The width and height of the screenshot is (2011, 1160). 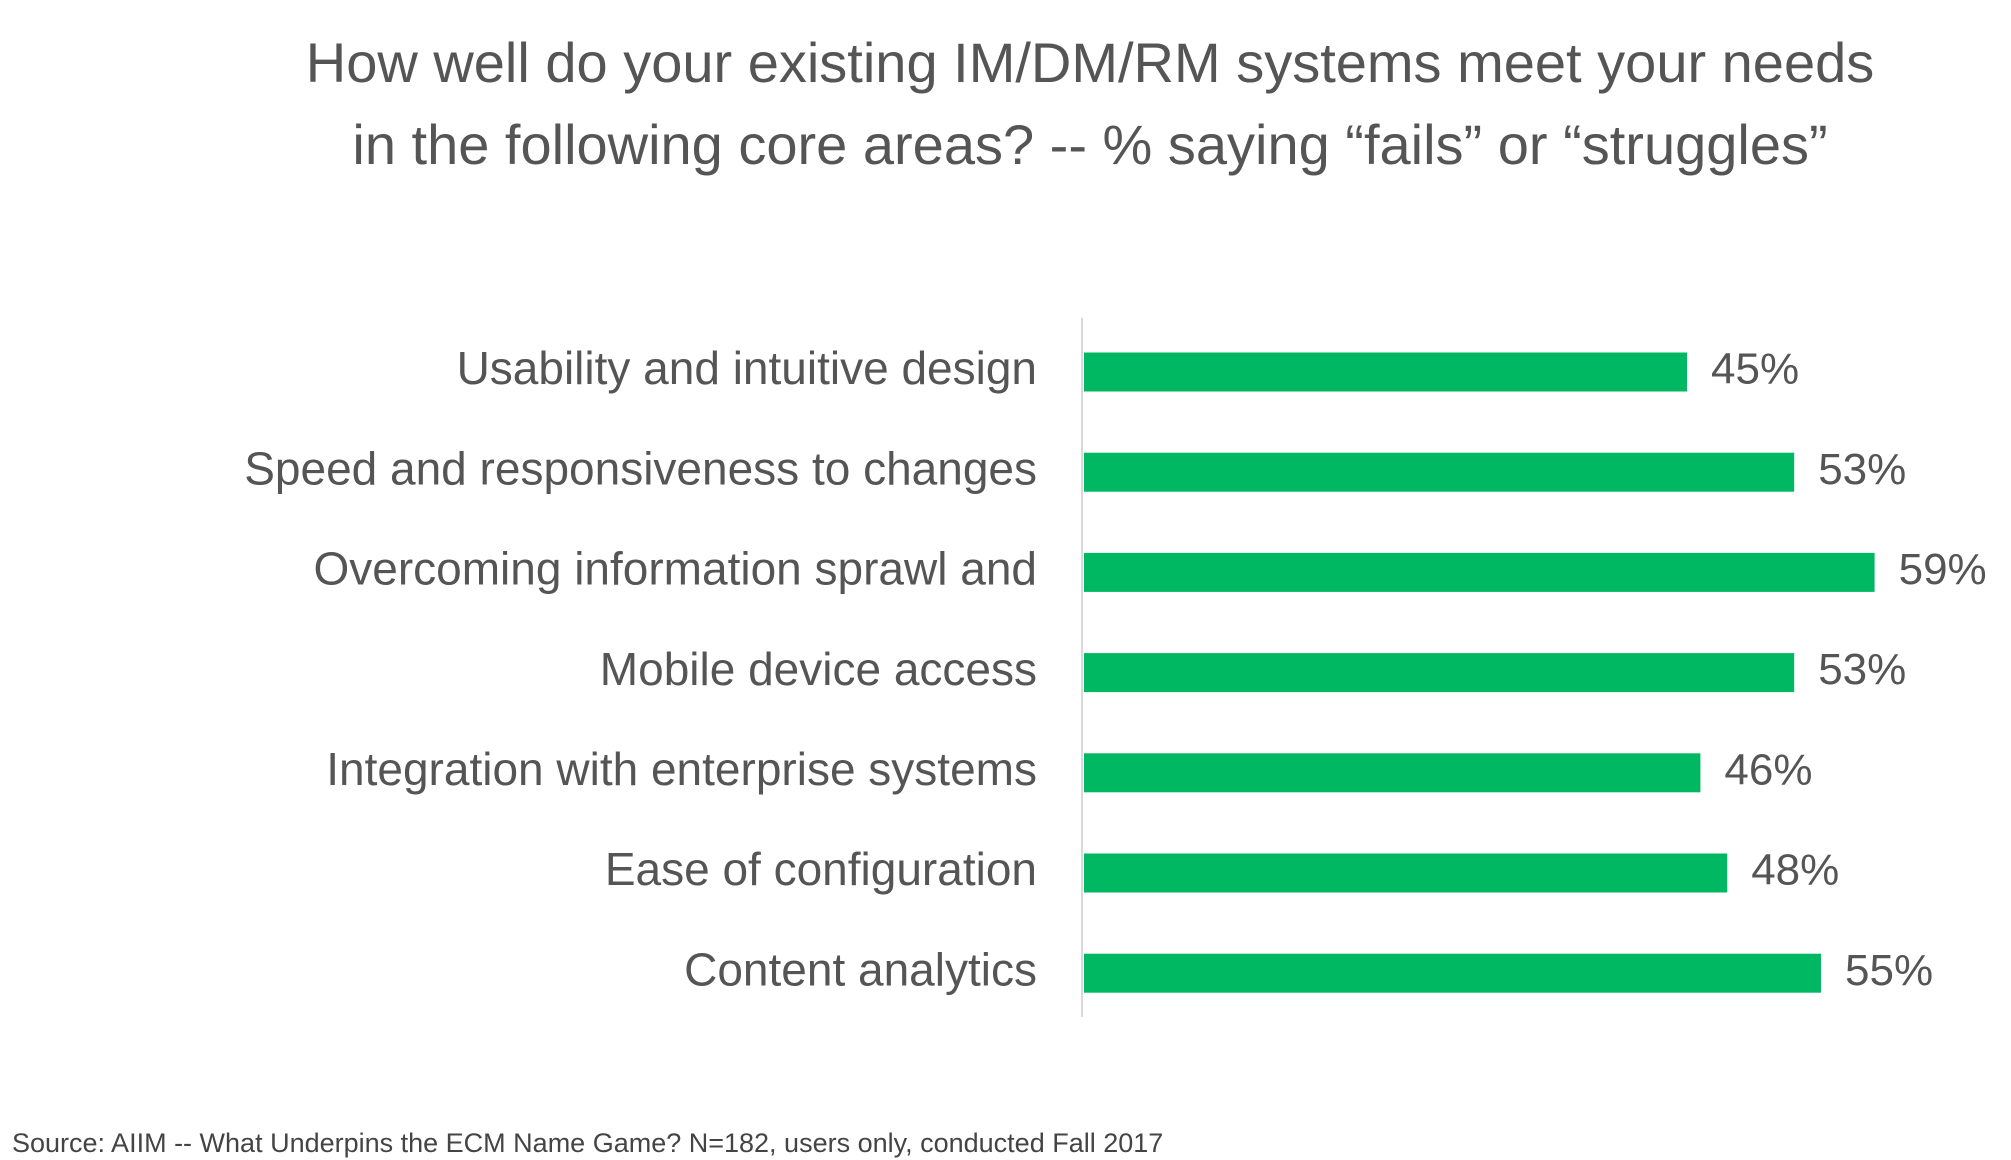 I want to click on value-label: 46%, so click(x=1768, y=769).